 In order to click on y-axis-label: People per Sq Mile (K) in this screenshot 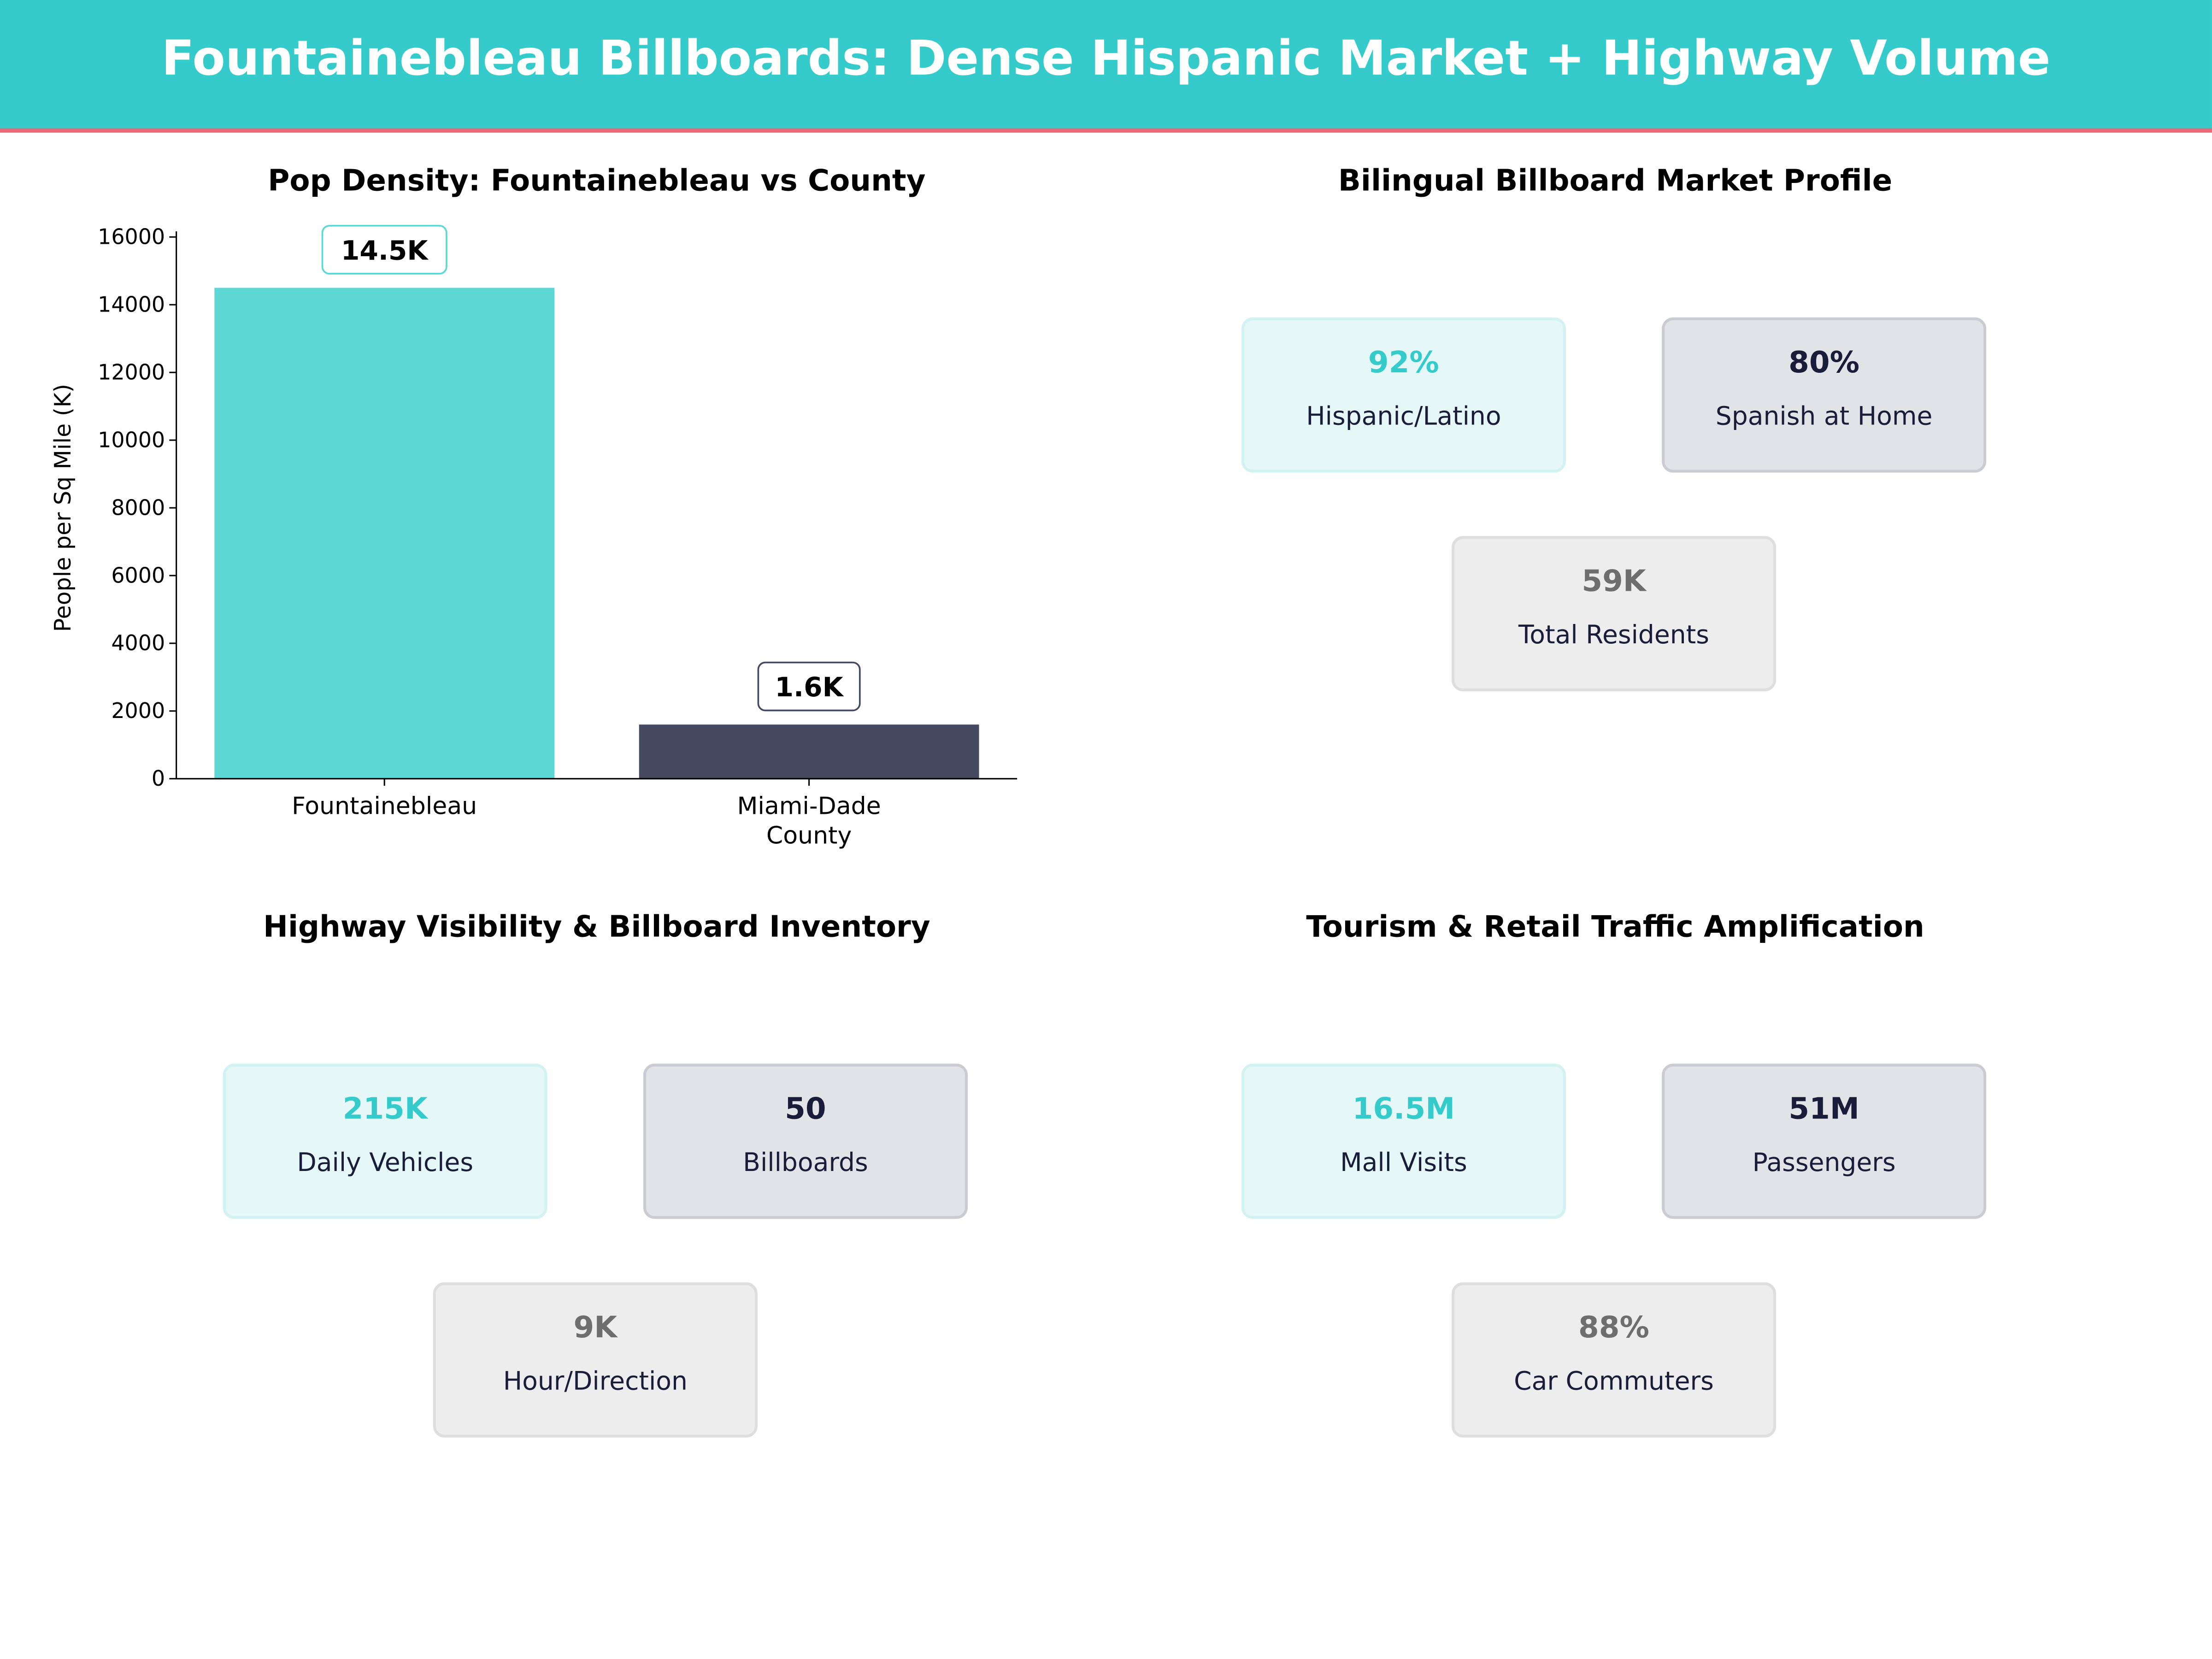, I will do `click(63, 508)`.